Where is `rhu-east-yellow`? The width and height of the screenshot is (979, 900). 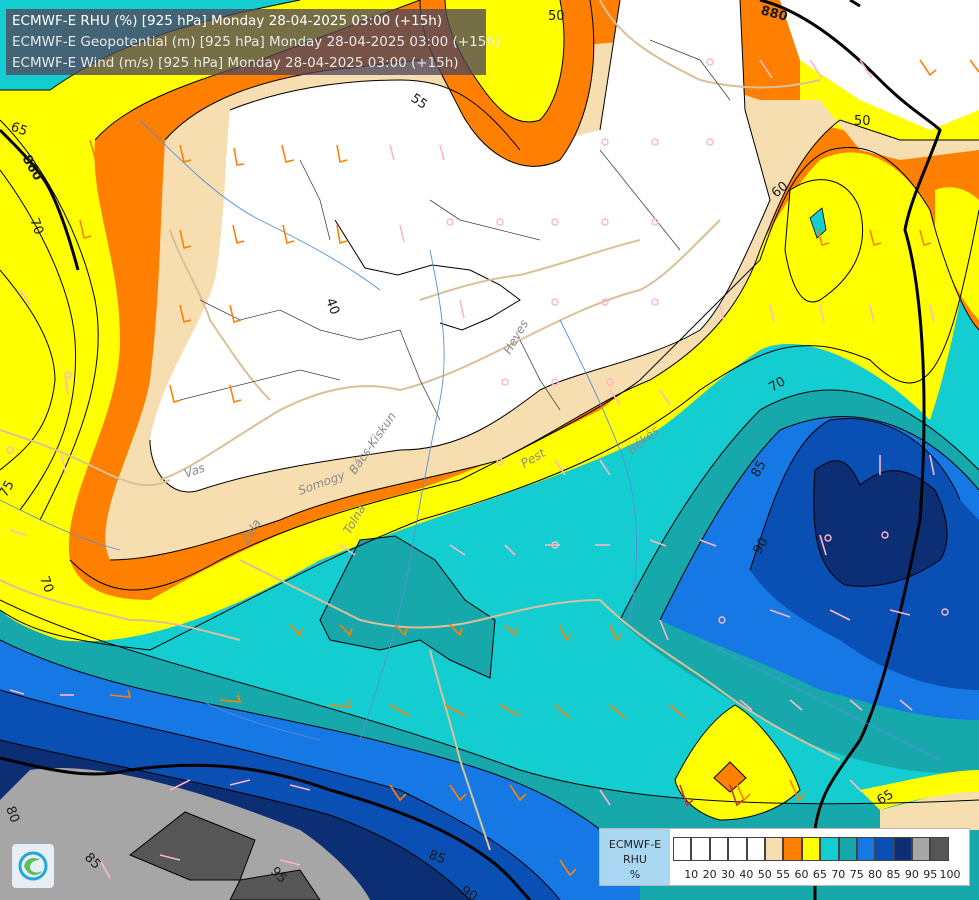
rhu-east-yellow is located at coordinates (824, 240).